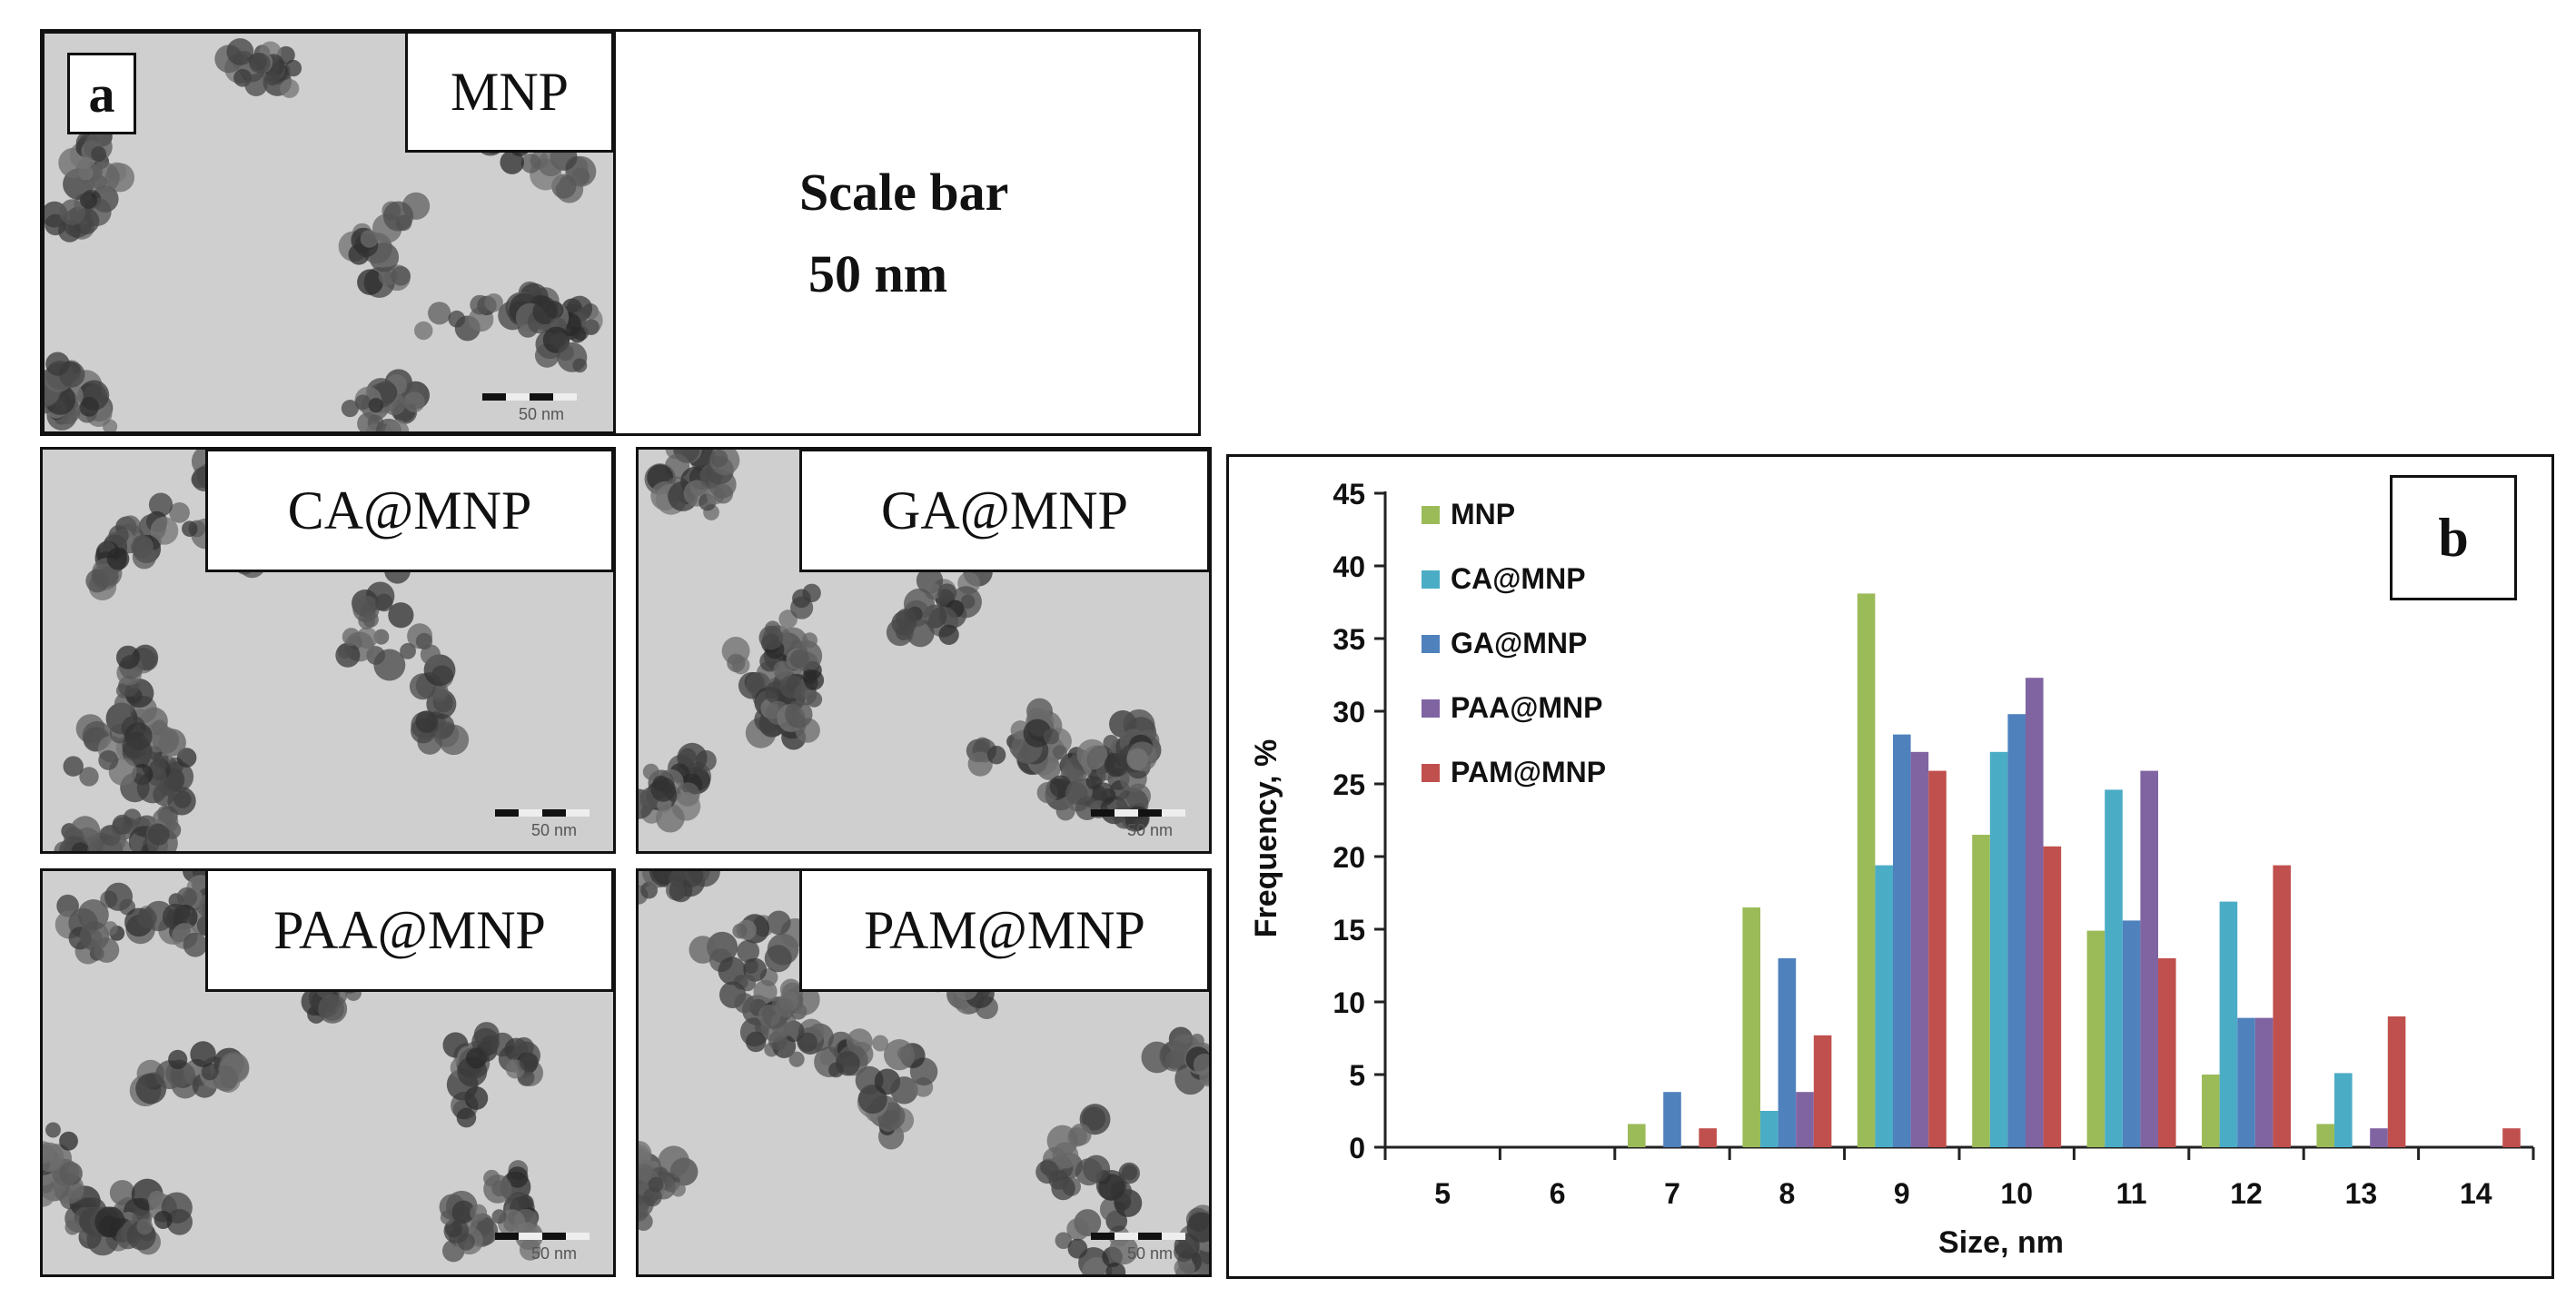 This screenshot has width=2576, height=1308. I want to click on x-tick-label: 12, so click(2246, 1193).